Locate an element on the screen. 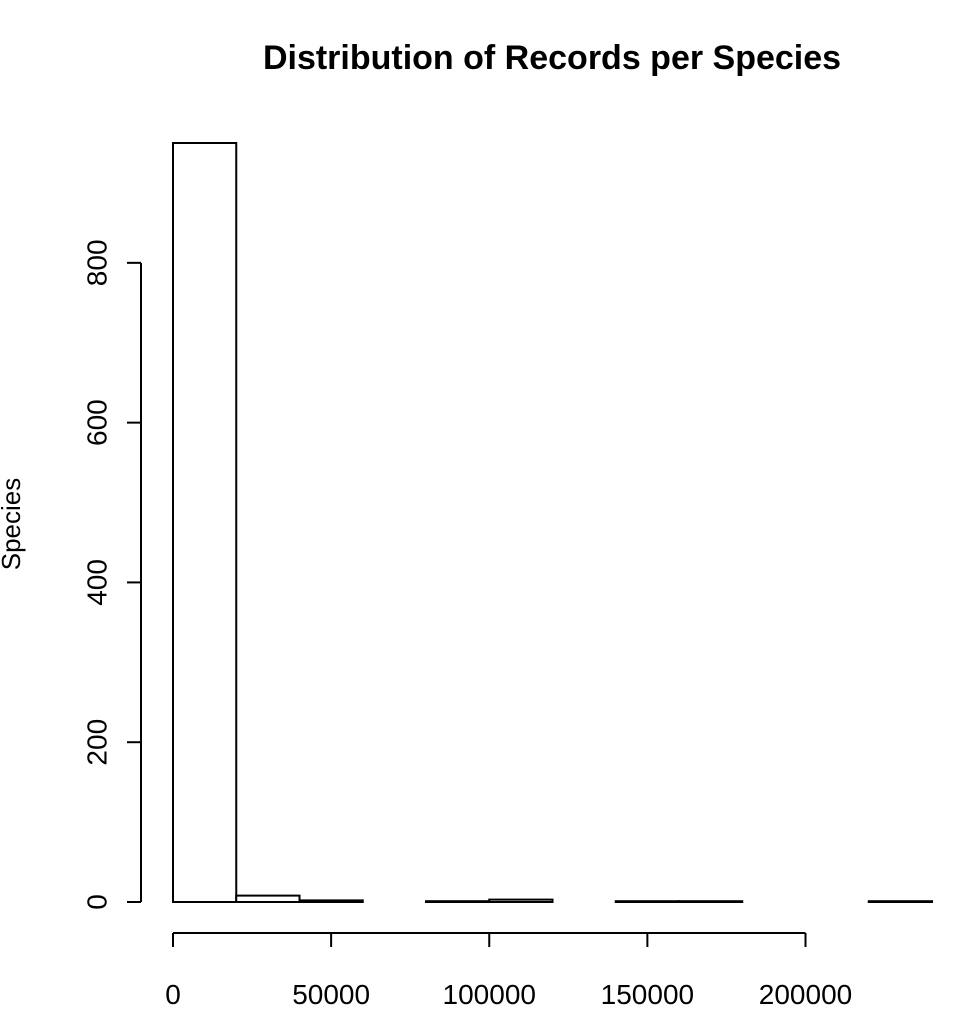  y-axis: 0 200 400 600 800 is located at coordinates (112, 574).